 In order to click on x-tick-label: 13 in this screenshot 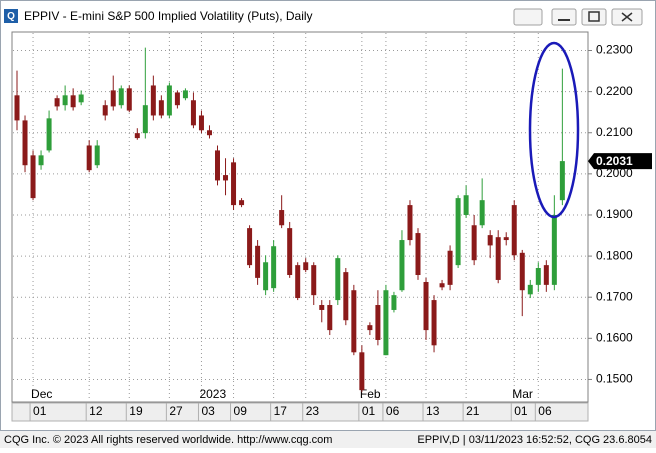, I will do `click(433, 411)`.